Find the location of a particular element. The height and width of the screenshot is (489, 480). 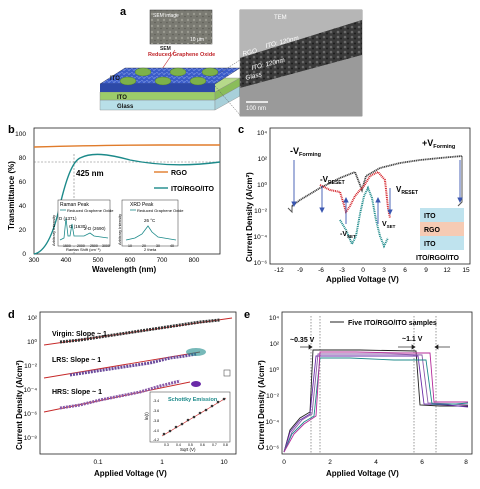

lrs-data is located at coordinates (133, 364).